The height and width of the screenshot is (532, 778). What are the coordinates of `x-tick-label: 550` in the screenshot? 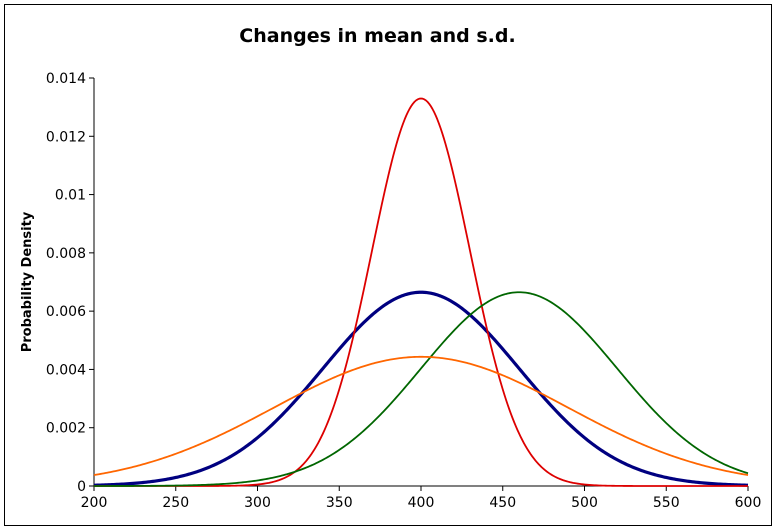 It's located at (666, 503).